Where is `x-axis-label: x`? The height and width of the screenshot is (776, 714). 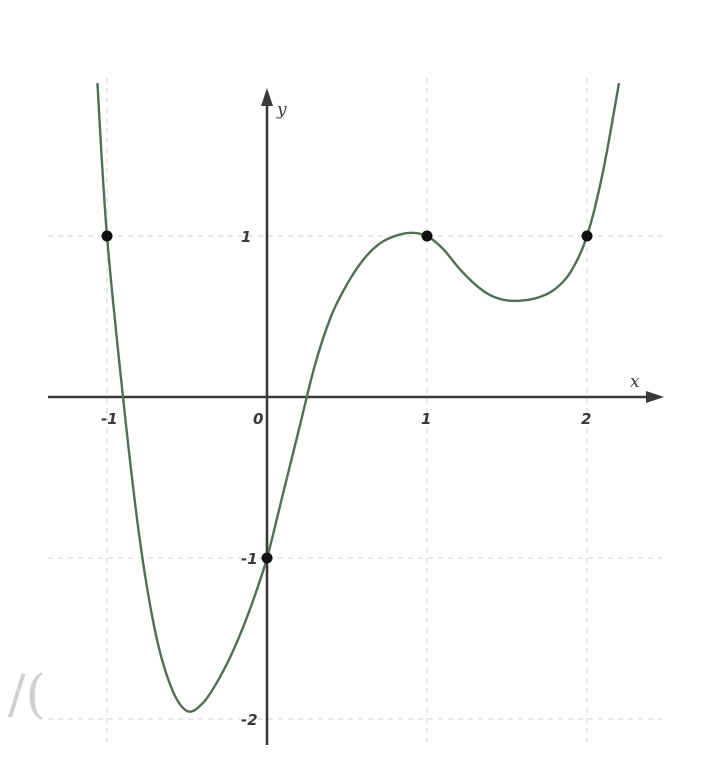 x-axis-label: x is located at coordinates (635, 382).